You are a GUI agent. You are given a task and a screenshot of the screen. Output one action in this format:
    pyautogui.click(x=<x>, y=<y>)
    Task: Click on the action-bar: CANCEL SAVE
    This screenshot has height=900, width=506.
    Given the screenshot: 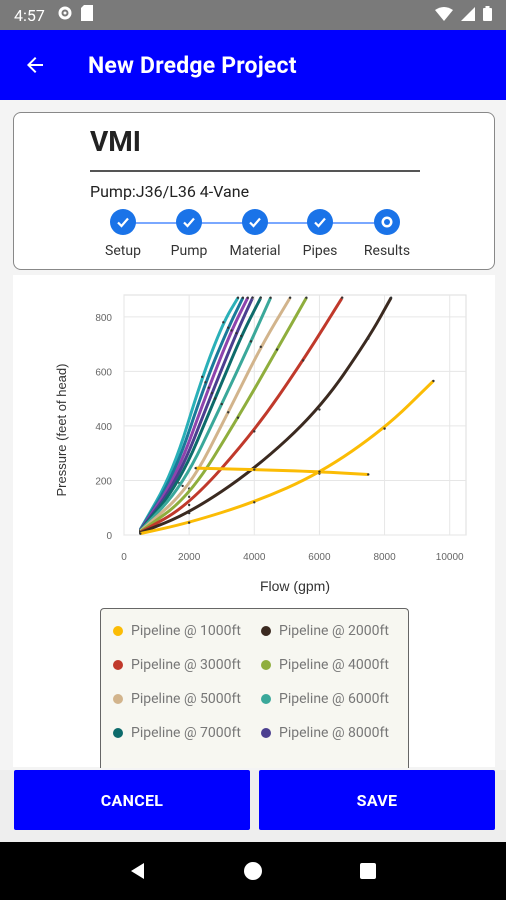 What is the action you would take?
    pyautogui.click(x=253, y=806)
    